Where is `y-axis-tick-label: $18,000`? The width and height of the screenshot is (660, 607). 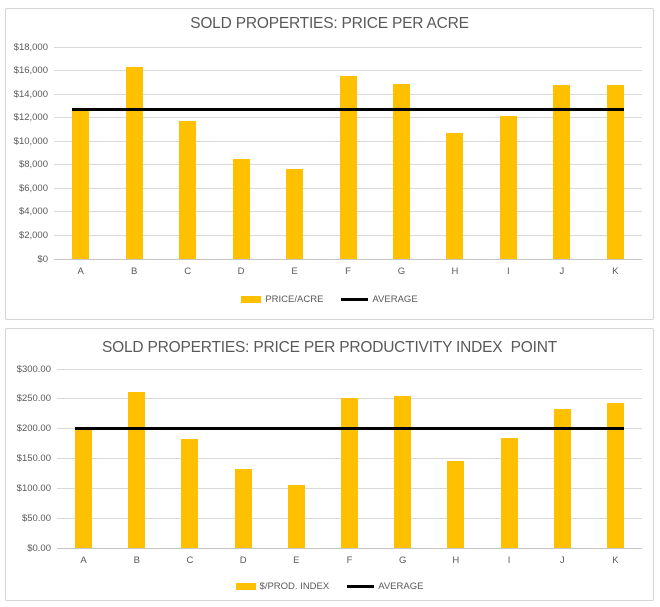
y-axis-tick-label: $18,000 is located at coordinates (30, 47).